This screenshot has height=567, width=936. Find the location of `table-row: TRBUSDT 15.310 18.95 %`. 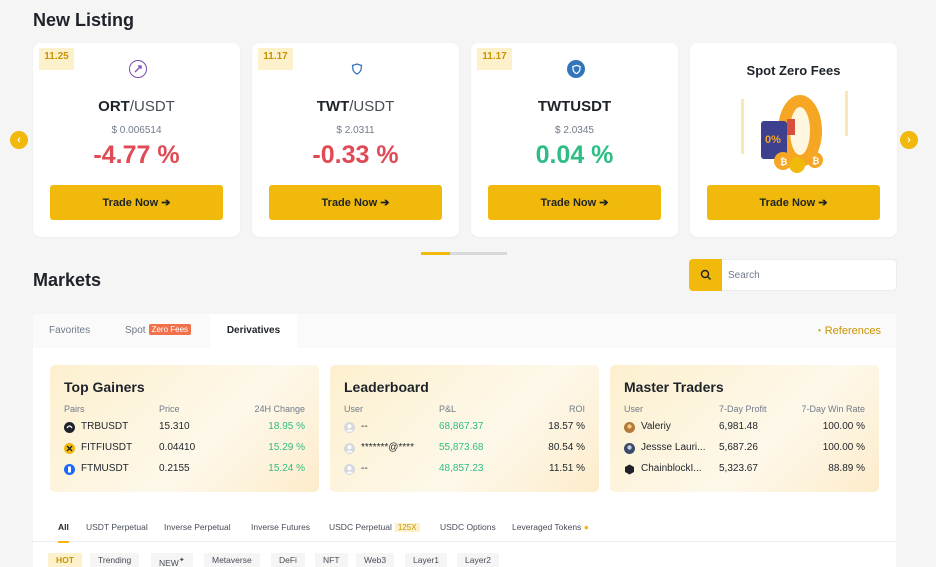

table-row: TRBUSDT 15.310 18.95 % is located at coordinates (184, 428).